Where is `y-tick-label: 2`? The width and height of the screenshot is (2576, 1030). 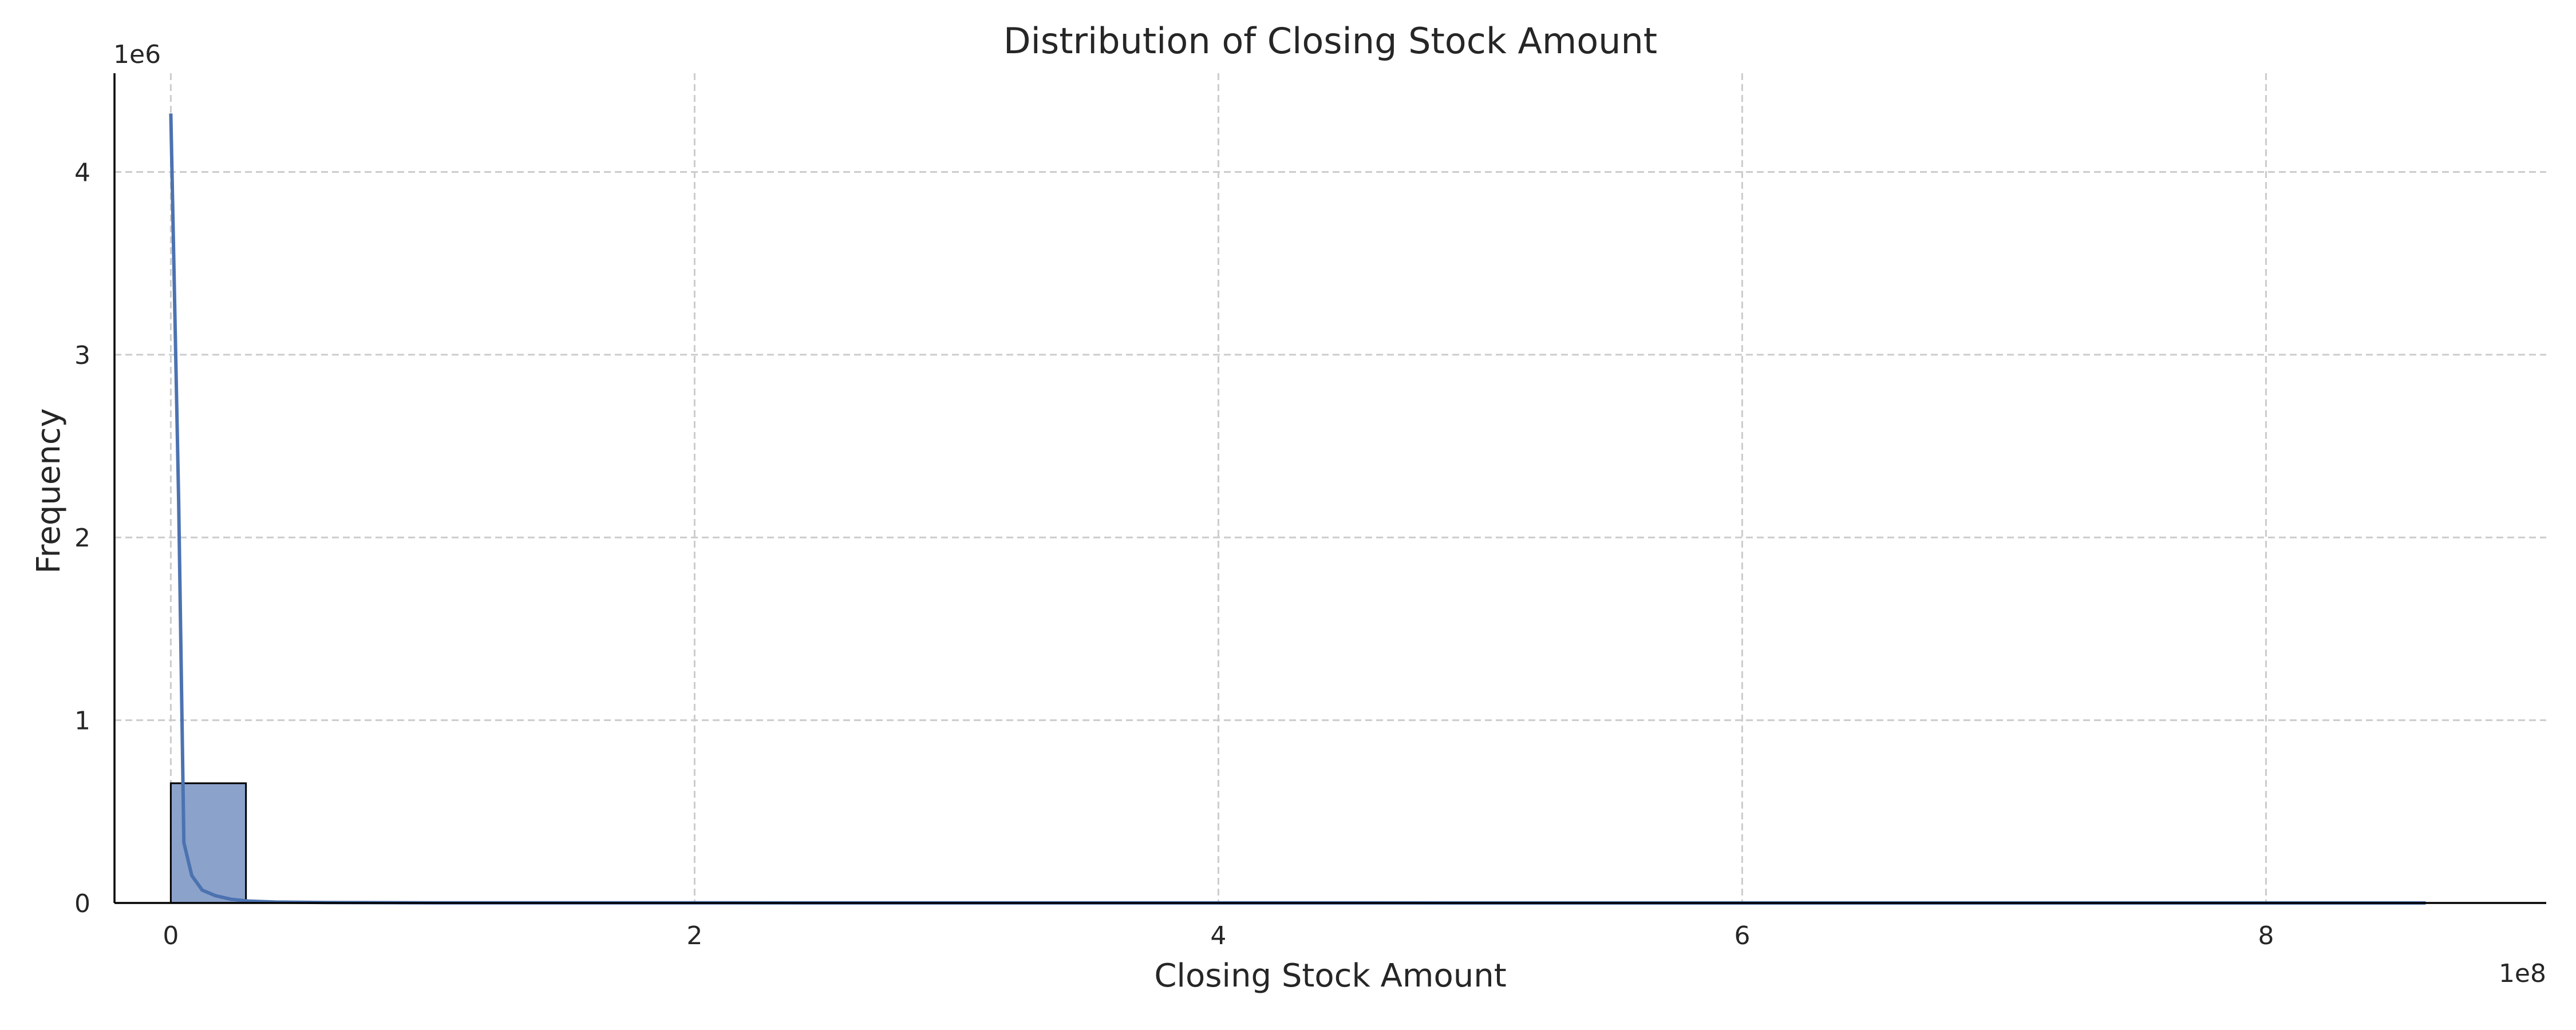
y-tick-label: 2 is located at coordinates (82, 538).